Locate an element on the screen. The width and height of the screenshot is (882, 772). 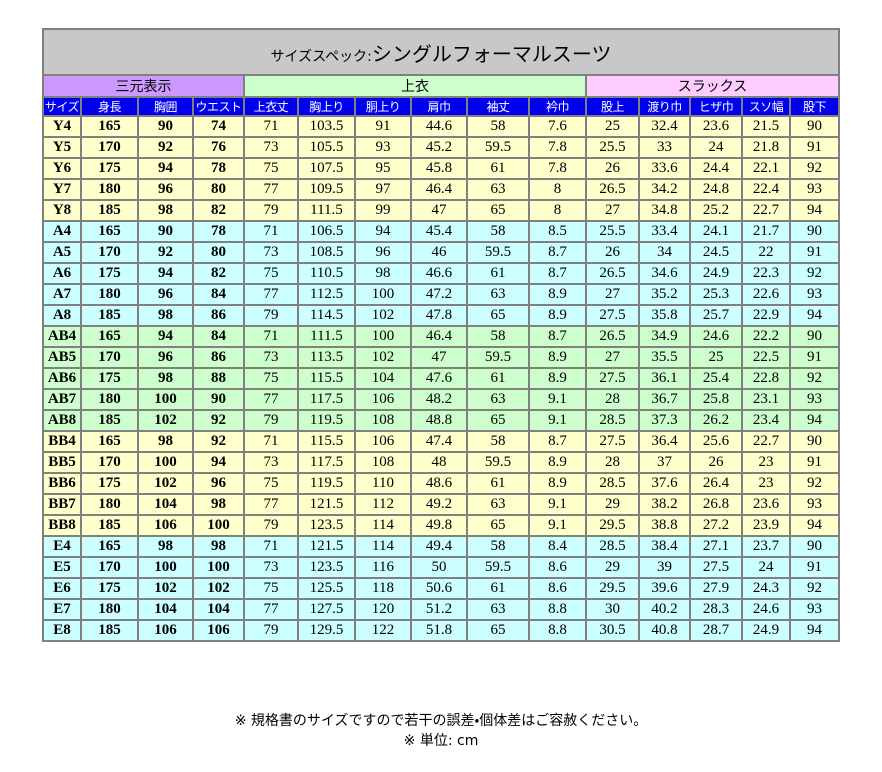
value-cell: 25.2 is located at coordinates (716, 210).